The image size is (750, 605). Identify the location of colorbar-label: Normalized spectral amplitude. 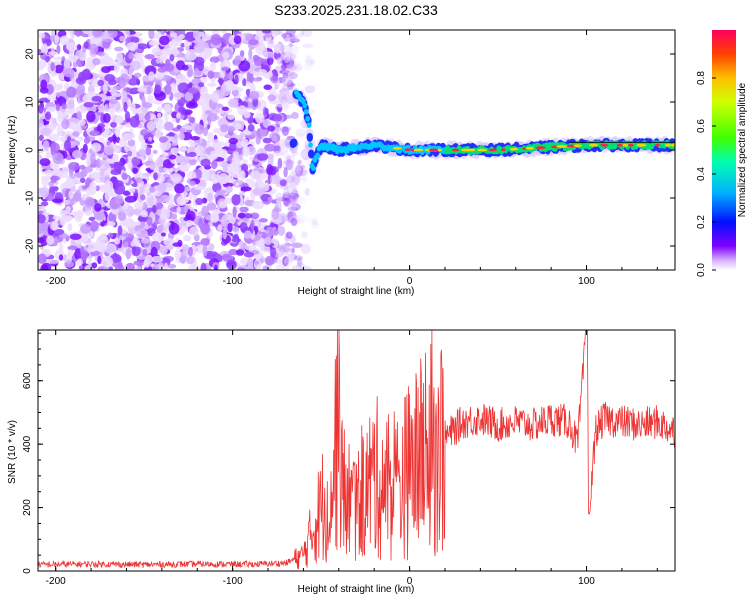
(742, 149).